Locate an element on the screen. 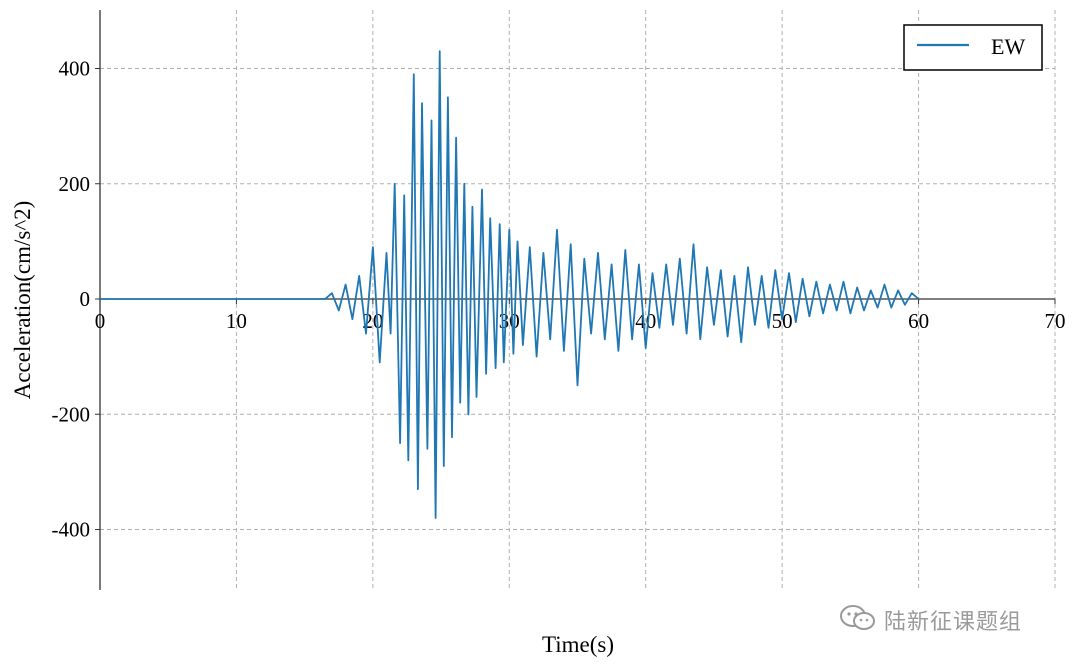 This screenshot has height=667, width=1080. wechat-icon is located at coordinates (858, 620).